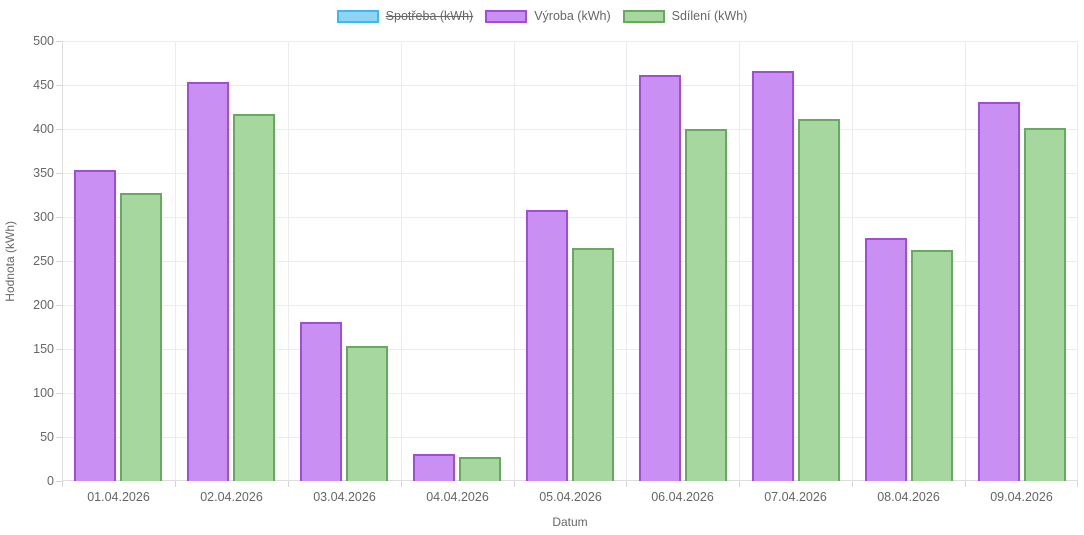 This screenshot has width=1084, height=535. Describe the element at coordinates (118, 497) in the screenshot. I see `x-tick-label: 01.04.2026` at that location.